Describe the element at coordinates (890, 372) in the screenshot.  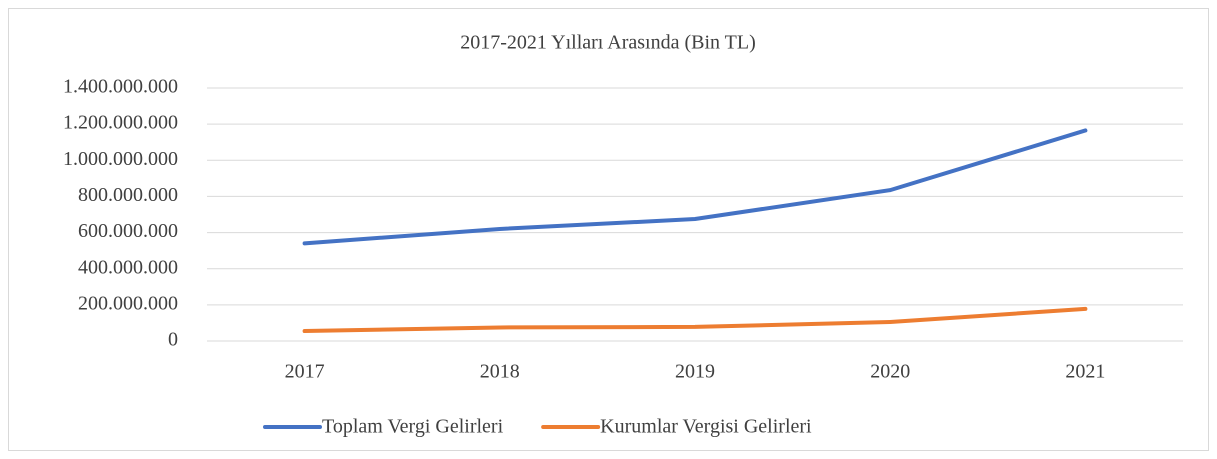
I see `x-tick-label: 2020` at that location.